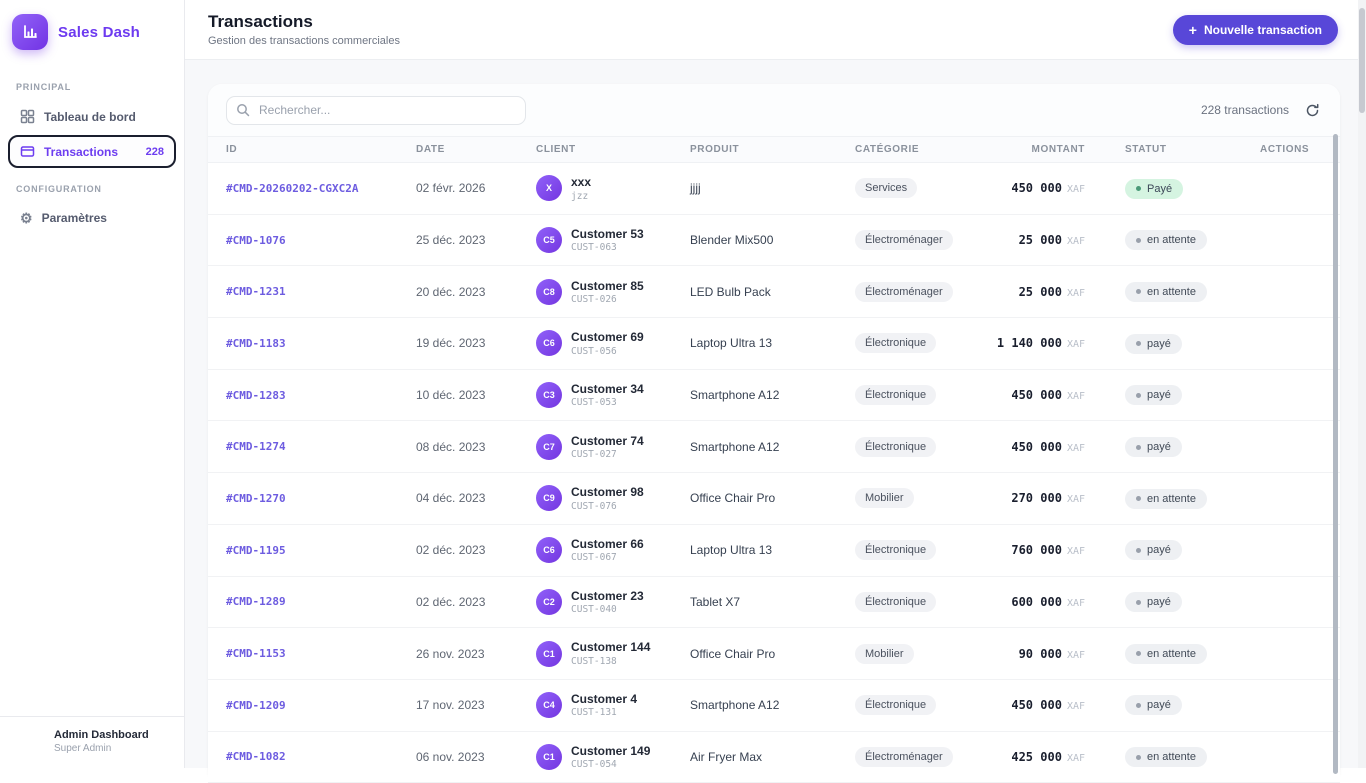 The height and width of the screenshot is (783, 1366). Describe the element at coordinates (613, 550) in the screenshot. I see `client-cell: C6 Customer 66 CUST-067` at that location.